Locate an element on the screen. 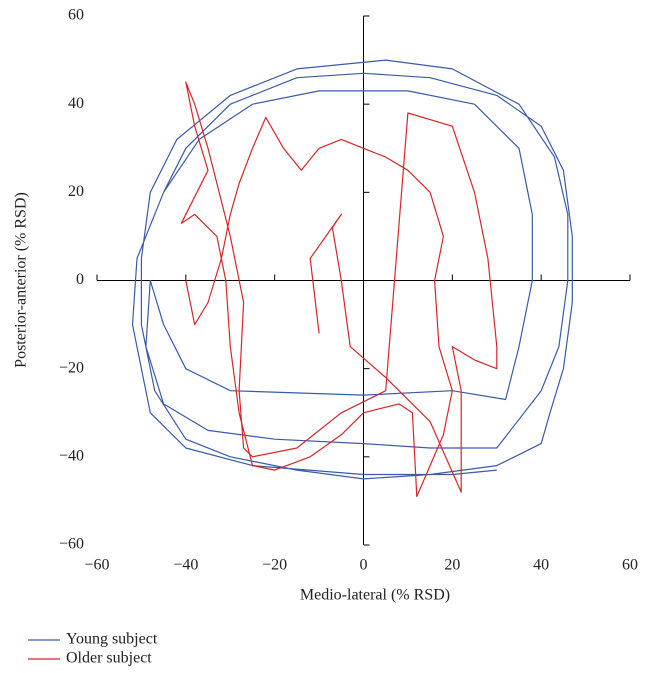  y-tick-label: 20 is located at coordinates (76, 191).